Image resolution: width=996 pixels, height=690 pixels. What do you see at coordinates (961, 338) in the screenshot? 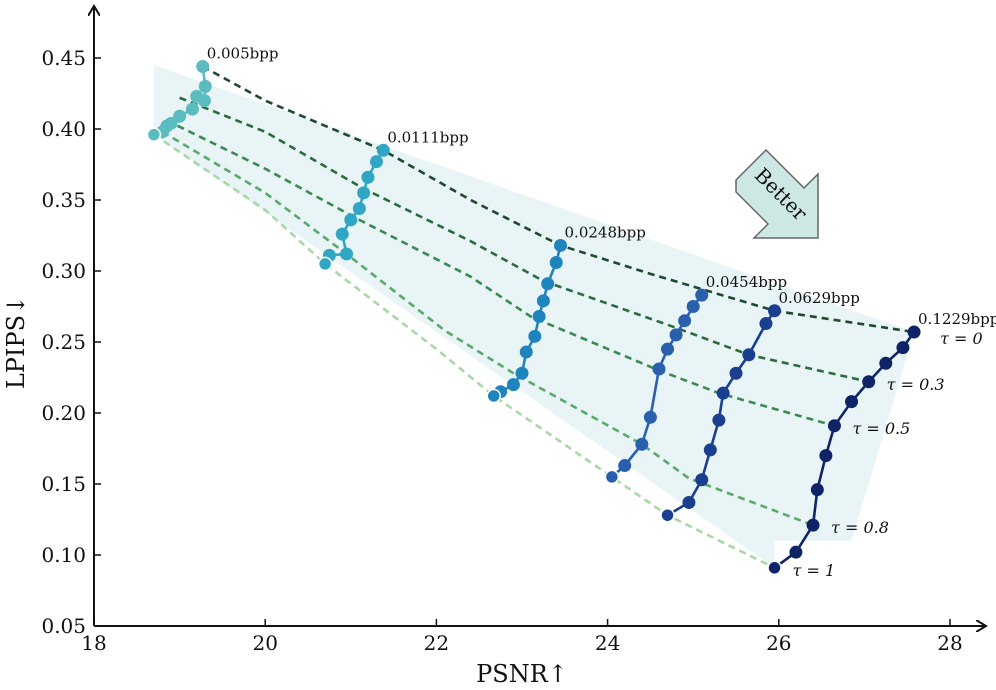
I see `tau-label-0: τ = 0` at bounding box center [961, 338].